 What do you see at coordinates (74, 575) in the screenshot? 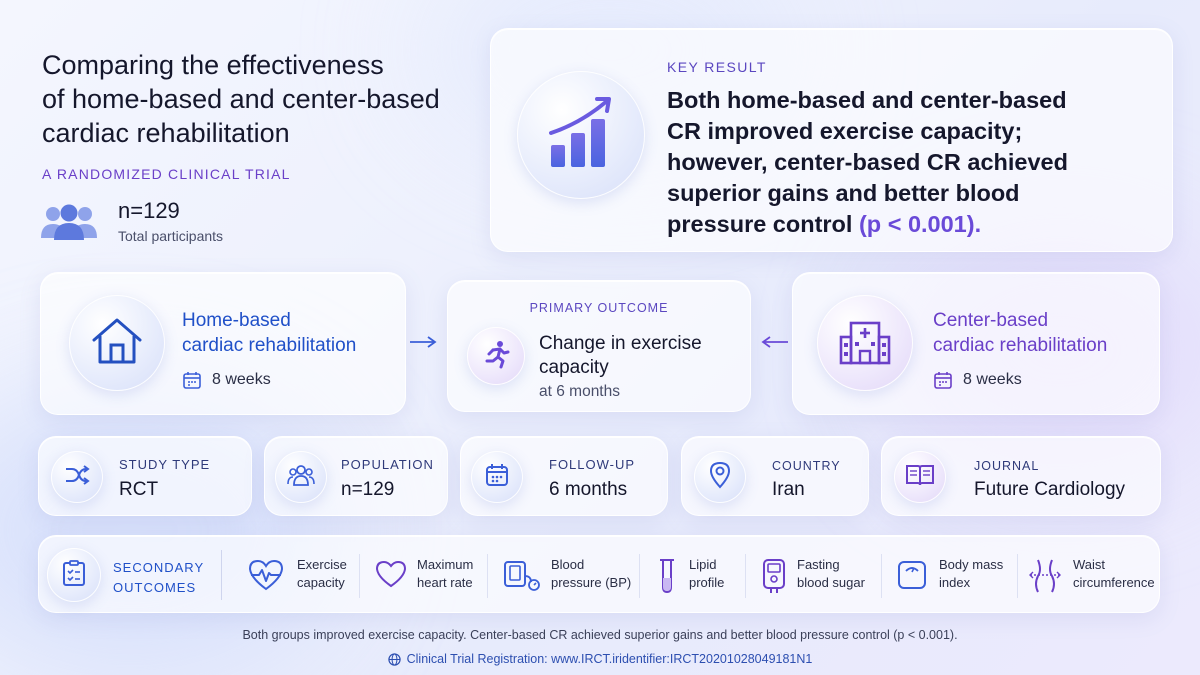
I see `clipboard-checklist-icon` at bounding box center [74, 575].